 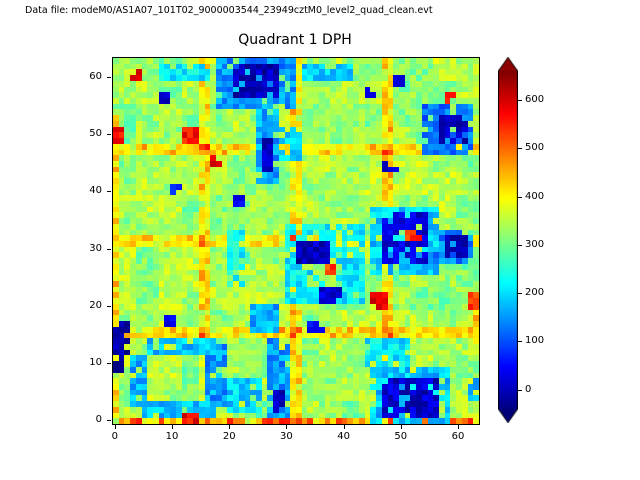 I want to click on colorbar, so click(x=508, y=240).